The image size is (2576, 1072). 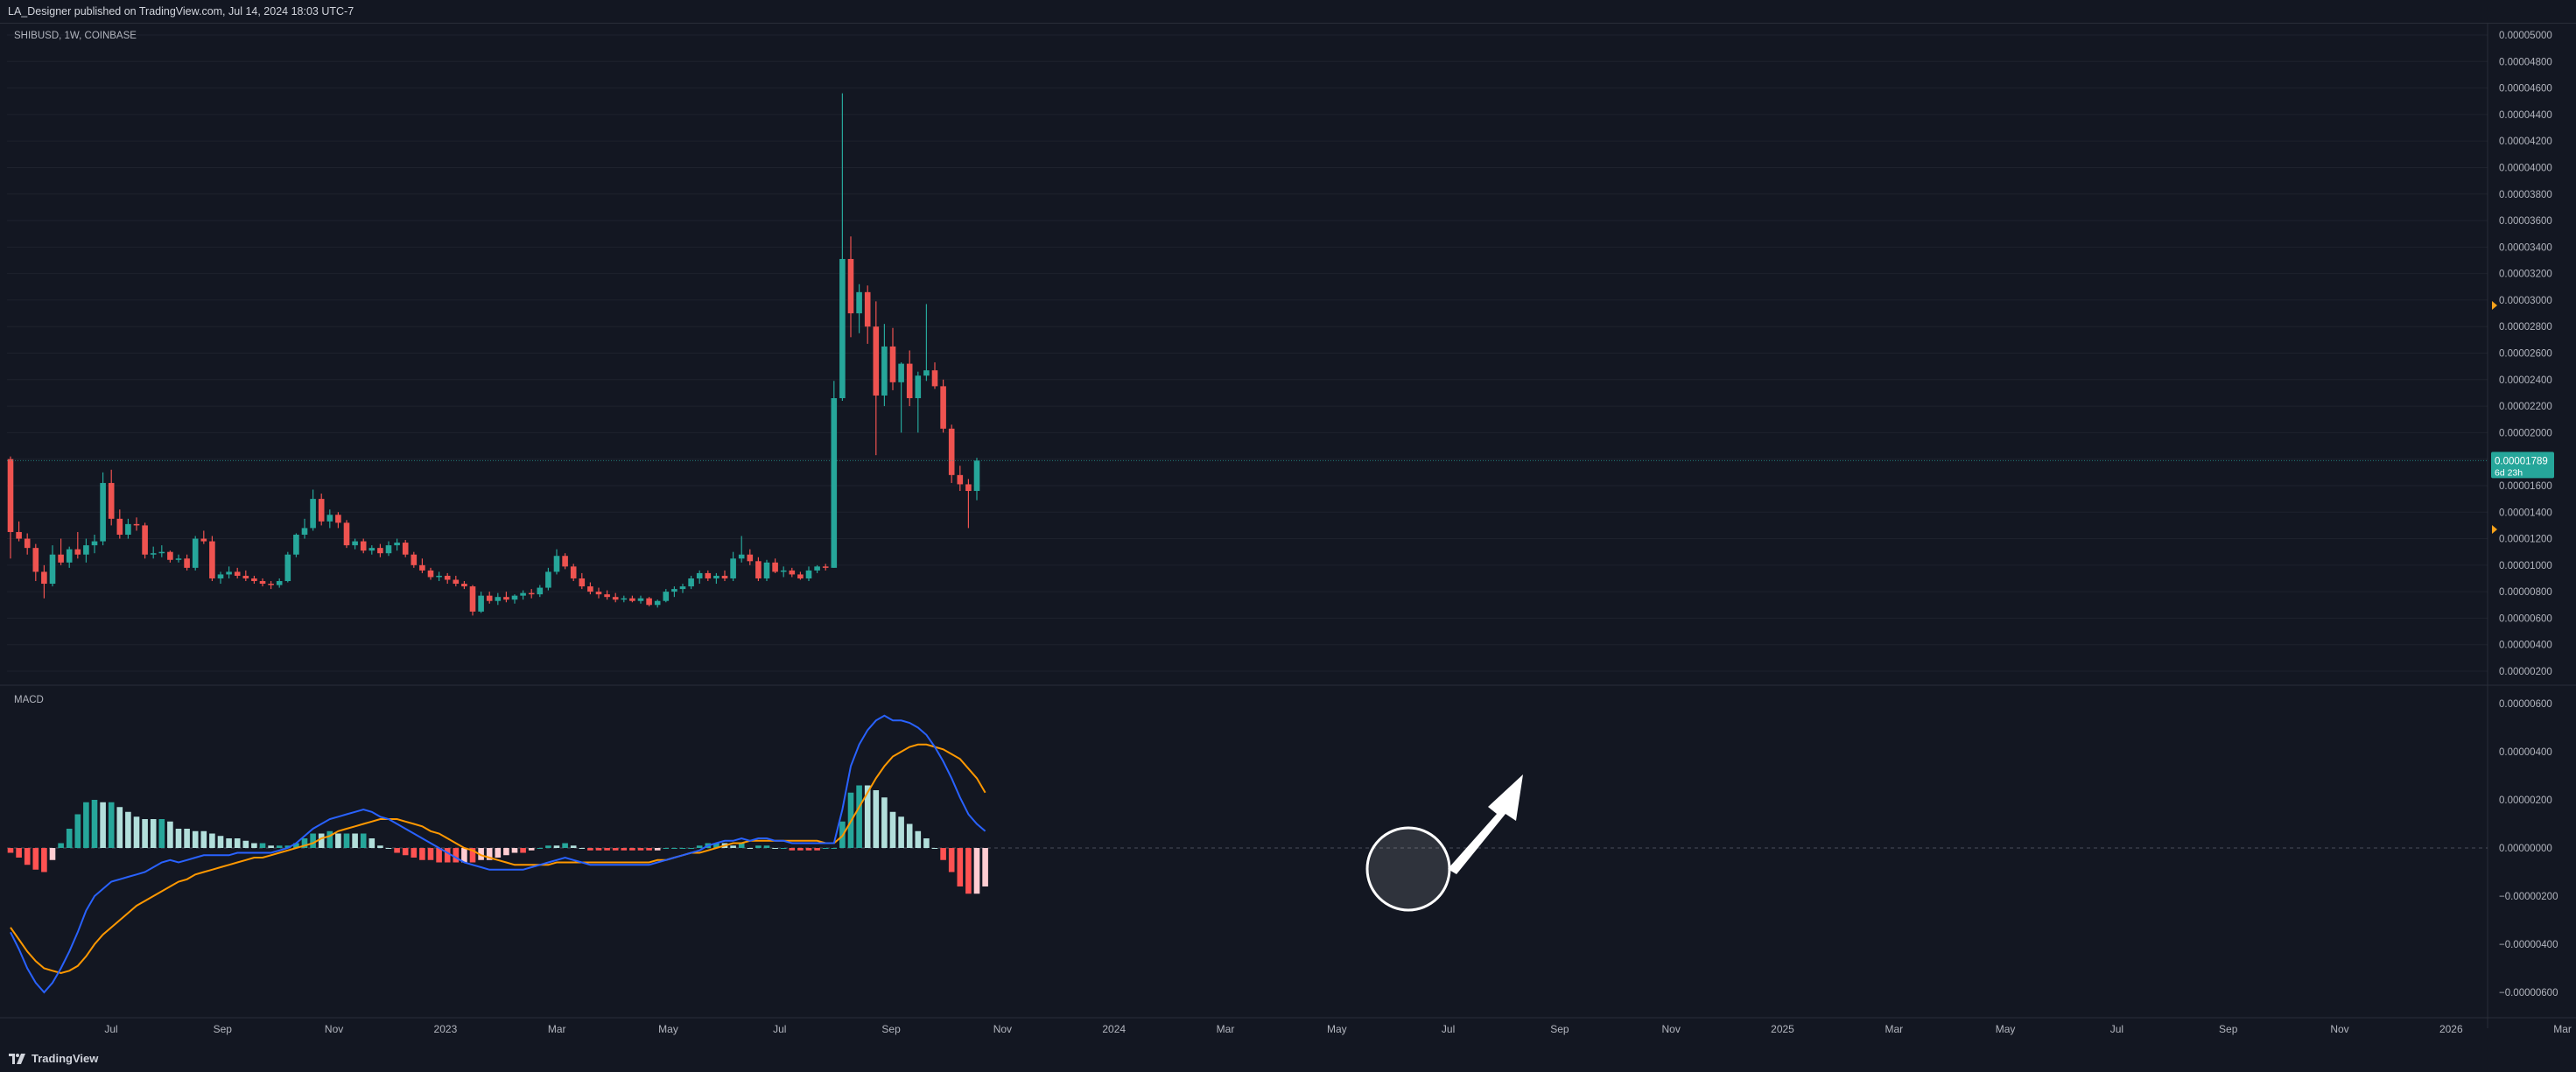 I want to click on macd-legend: MACD, so click(x=29, y=700).